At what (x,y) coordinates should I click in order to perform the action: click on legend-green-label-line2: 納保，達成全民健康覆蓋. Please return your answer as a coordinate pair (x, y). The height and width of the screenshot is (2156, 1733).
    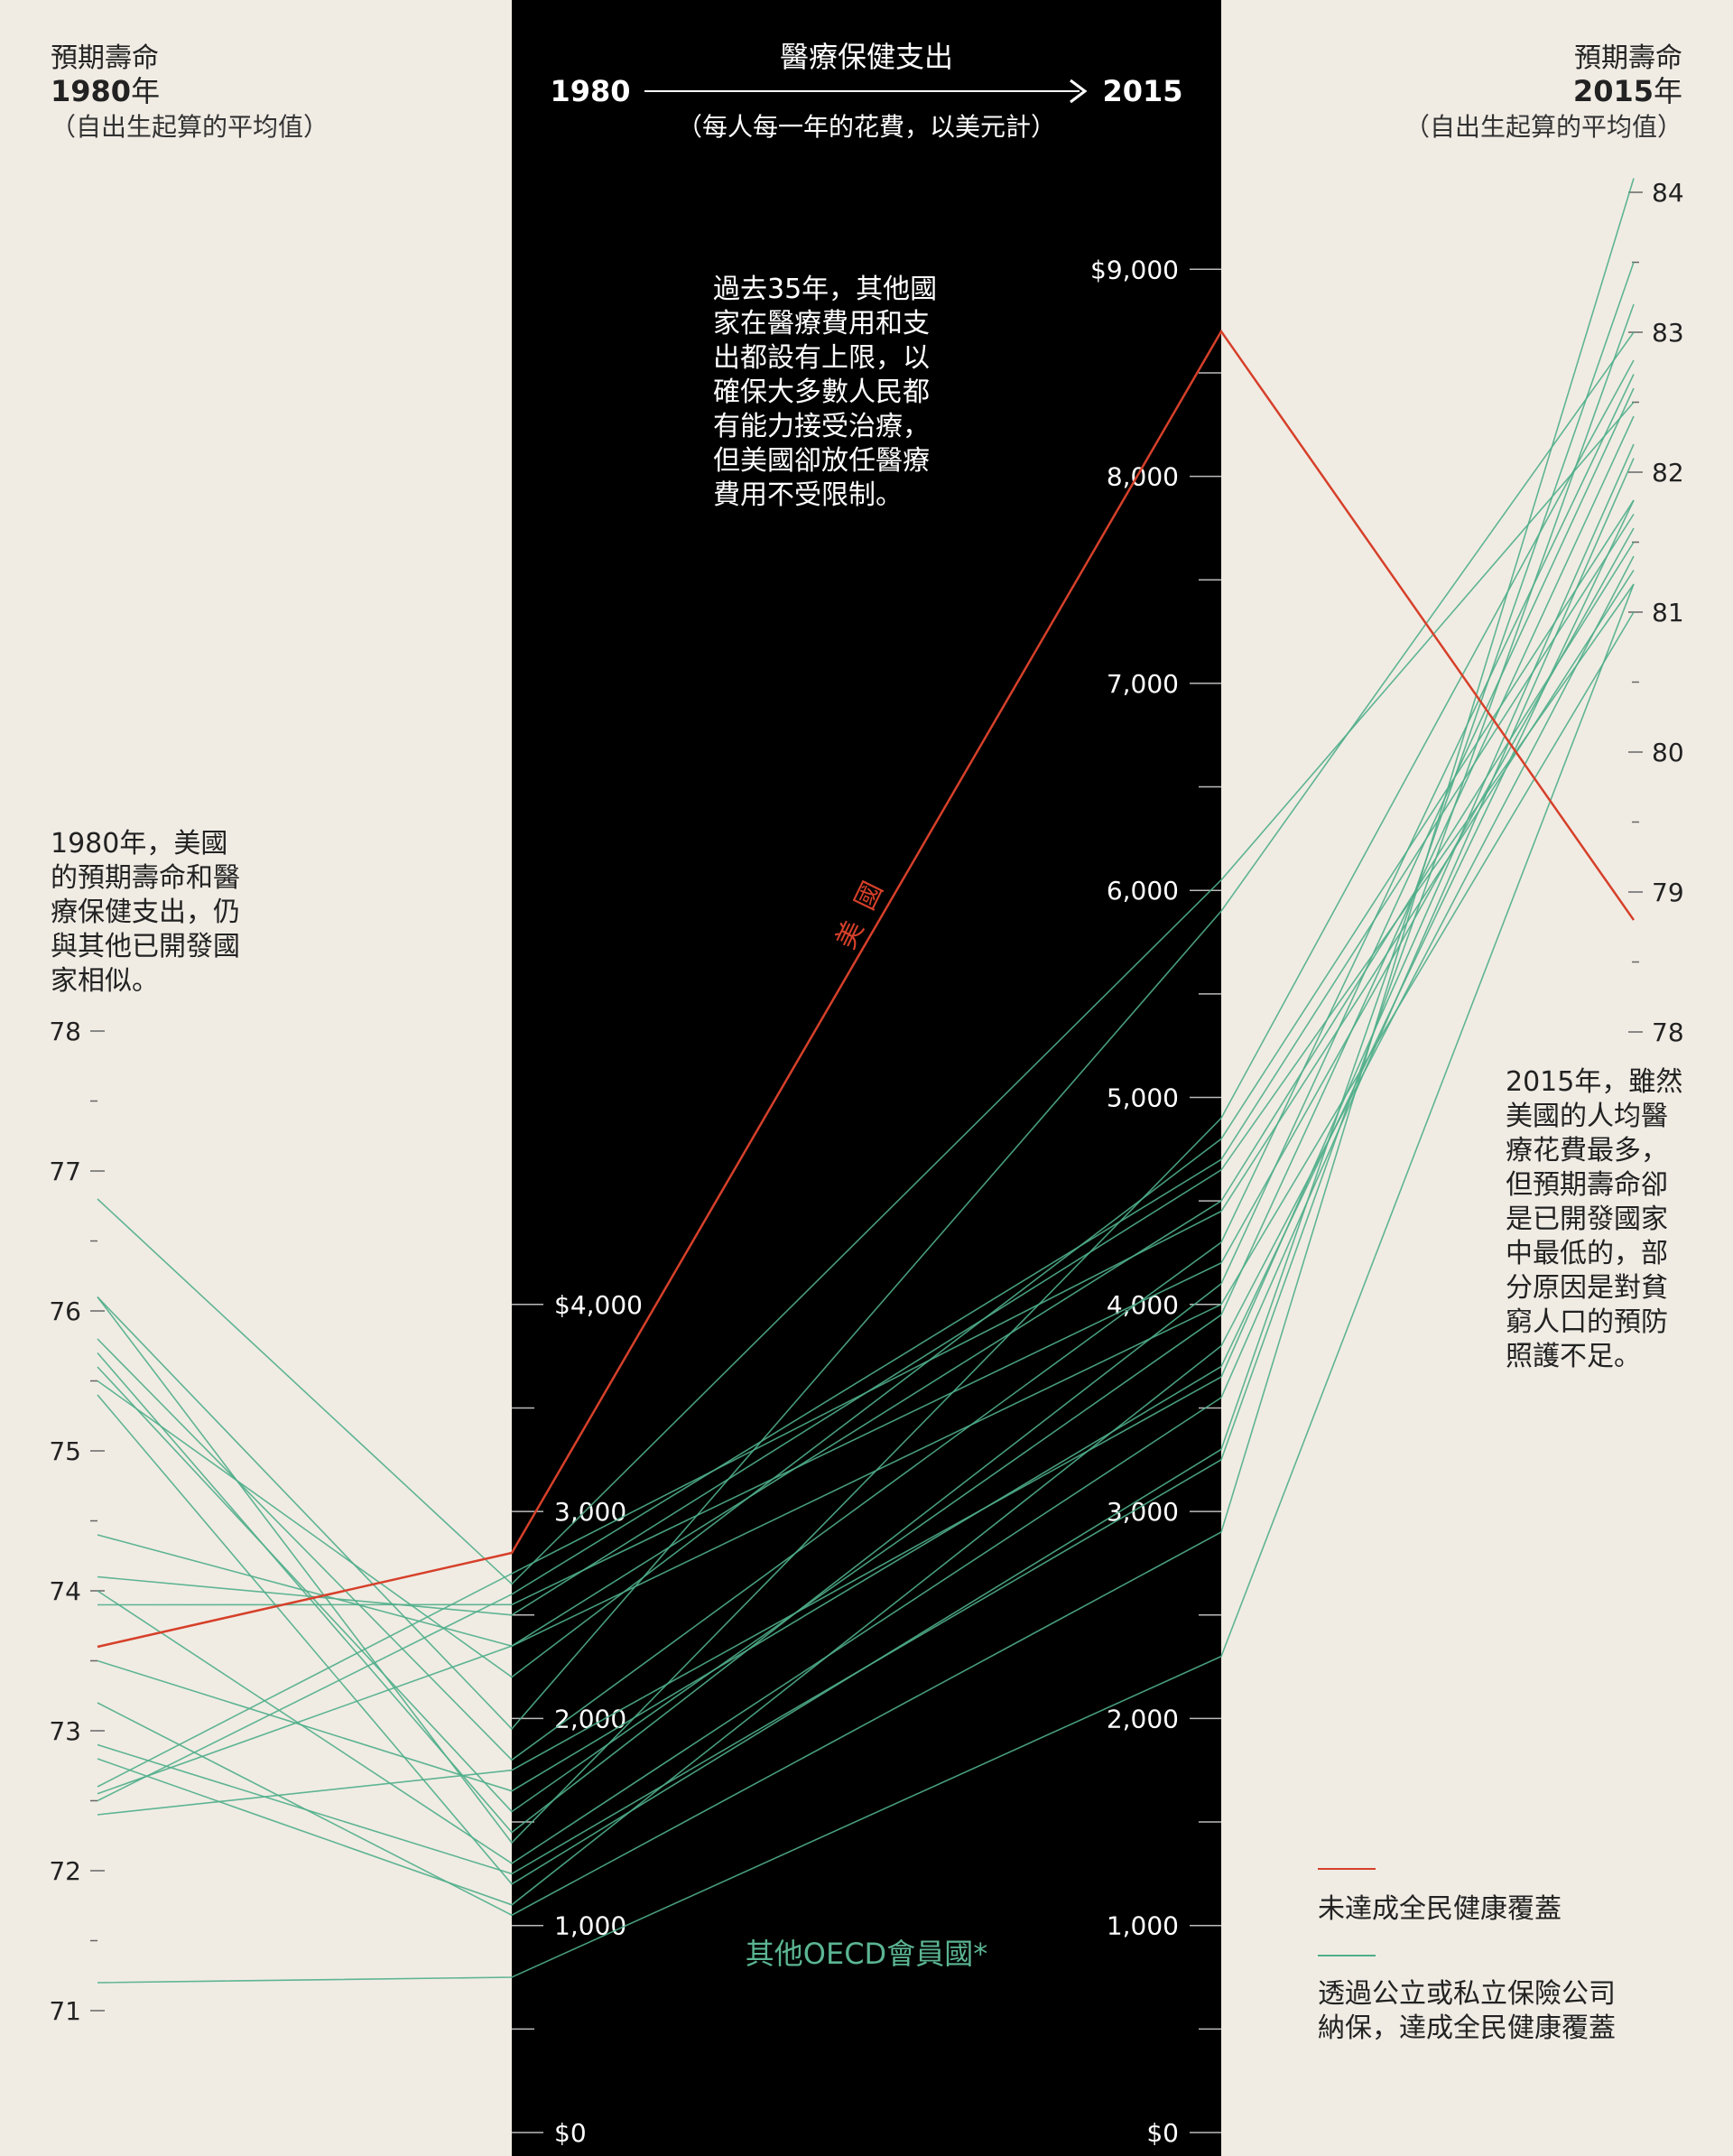
    Looking at the image, I should click on (1467, 2028).